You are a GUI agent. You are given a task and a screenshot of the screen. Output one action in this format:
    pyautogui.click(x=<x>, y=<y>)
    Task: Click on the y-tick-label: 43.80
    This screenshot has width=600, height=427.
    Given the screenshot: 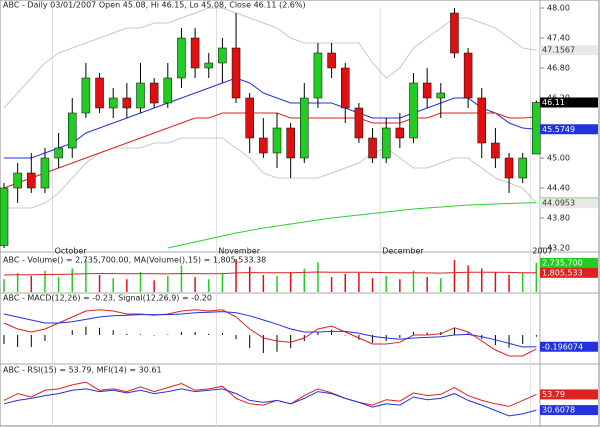 What is the action you would take?
    pyautogui.click(x=558, y=218)
    